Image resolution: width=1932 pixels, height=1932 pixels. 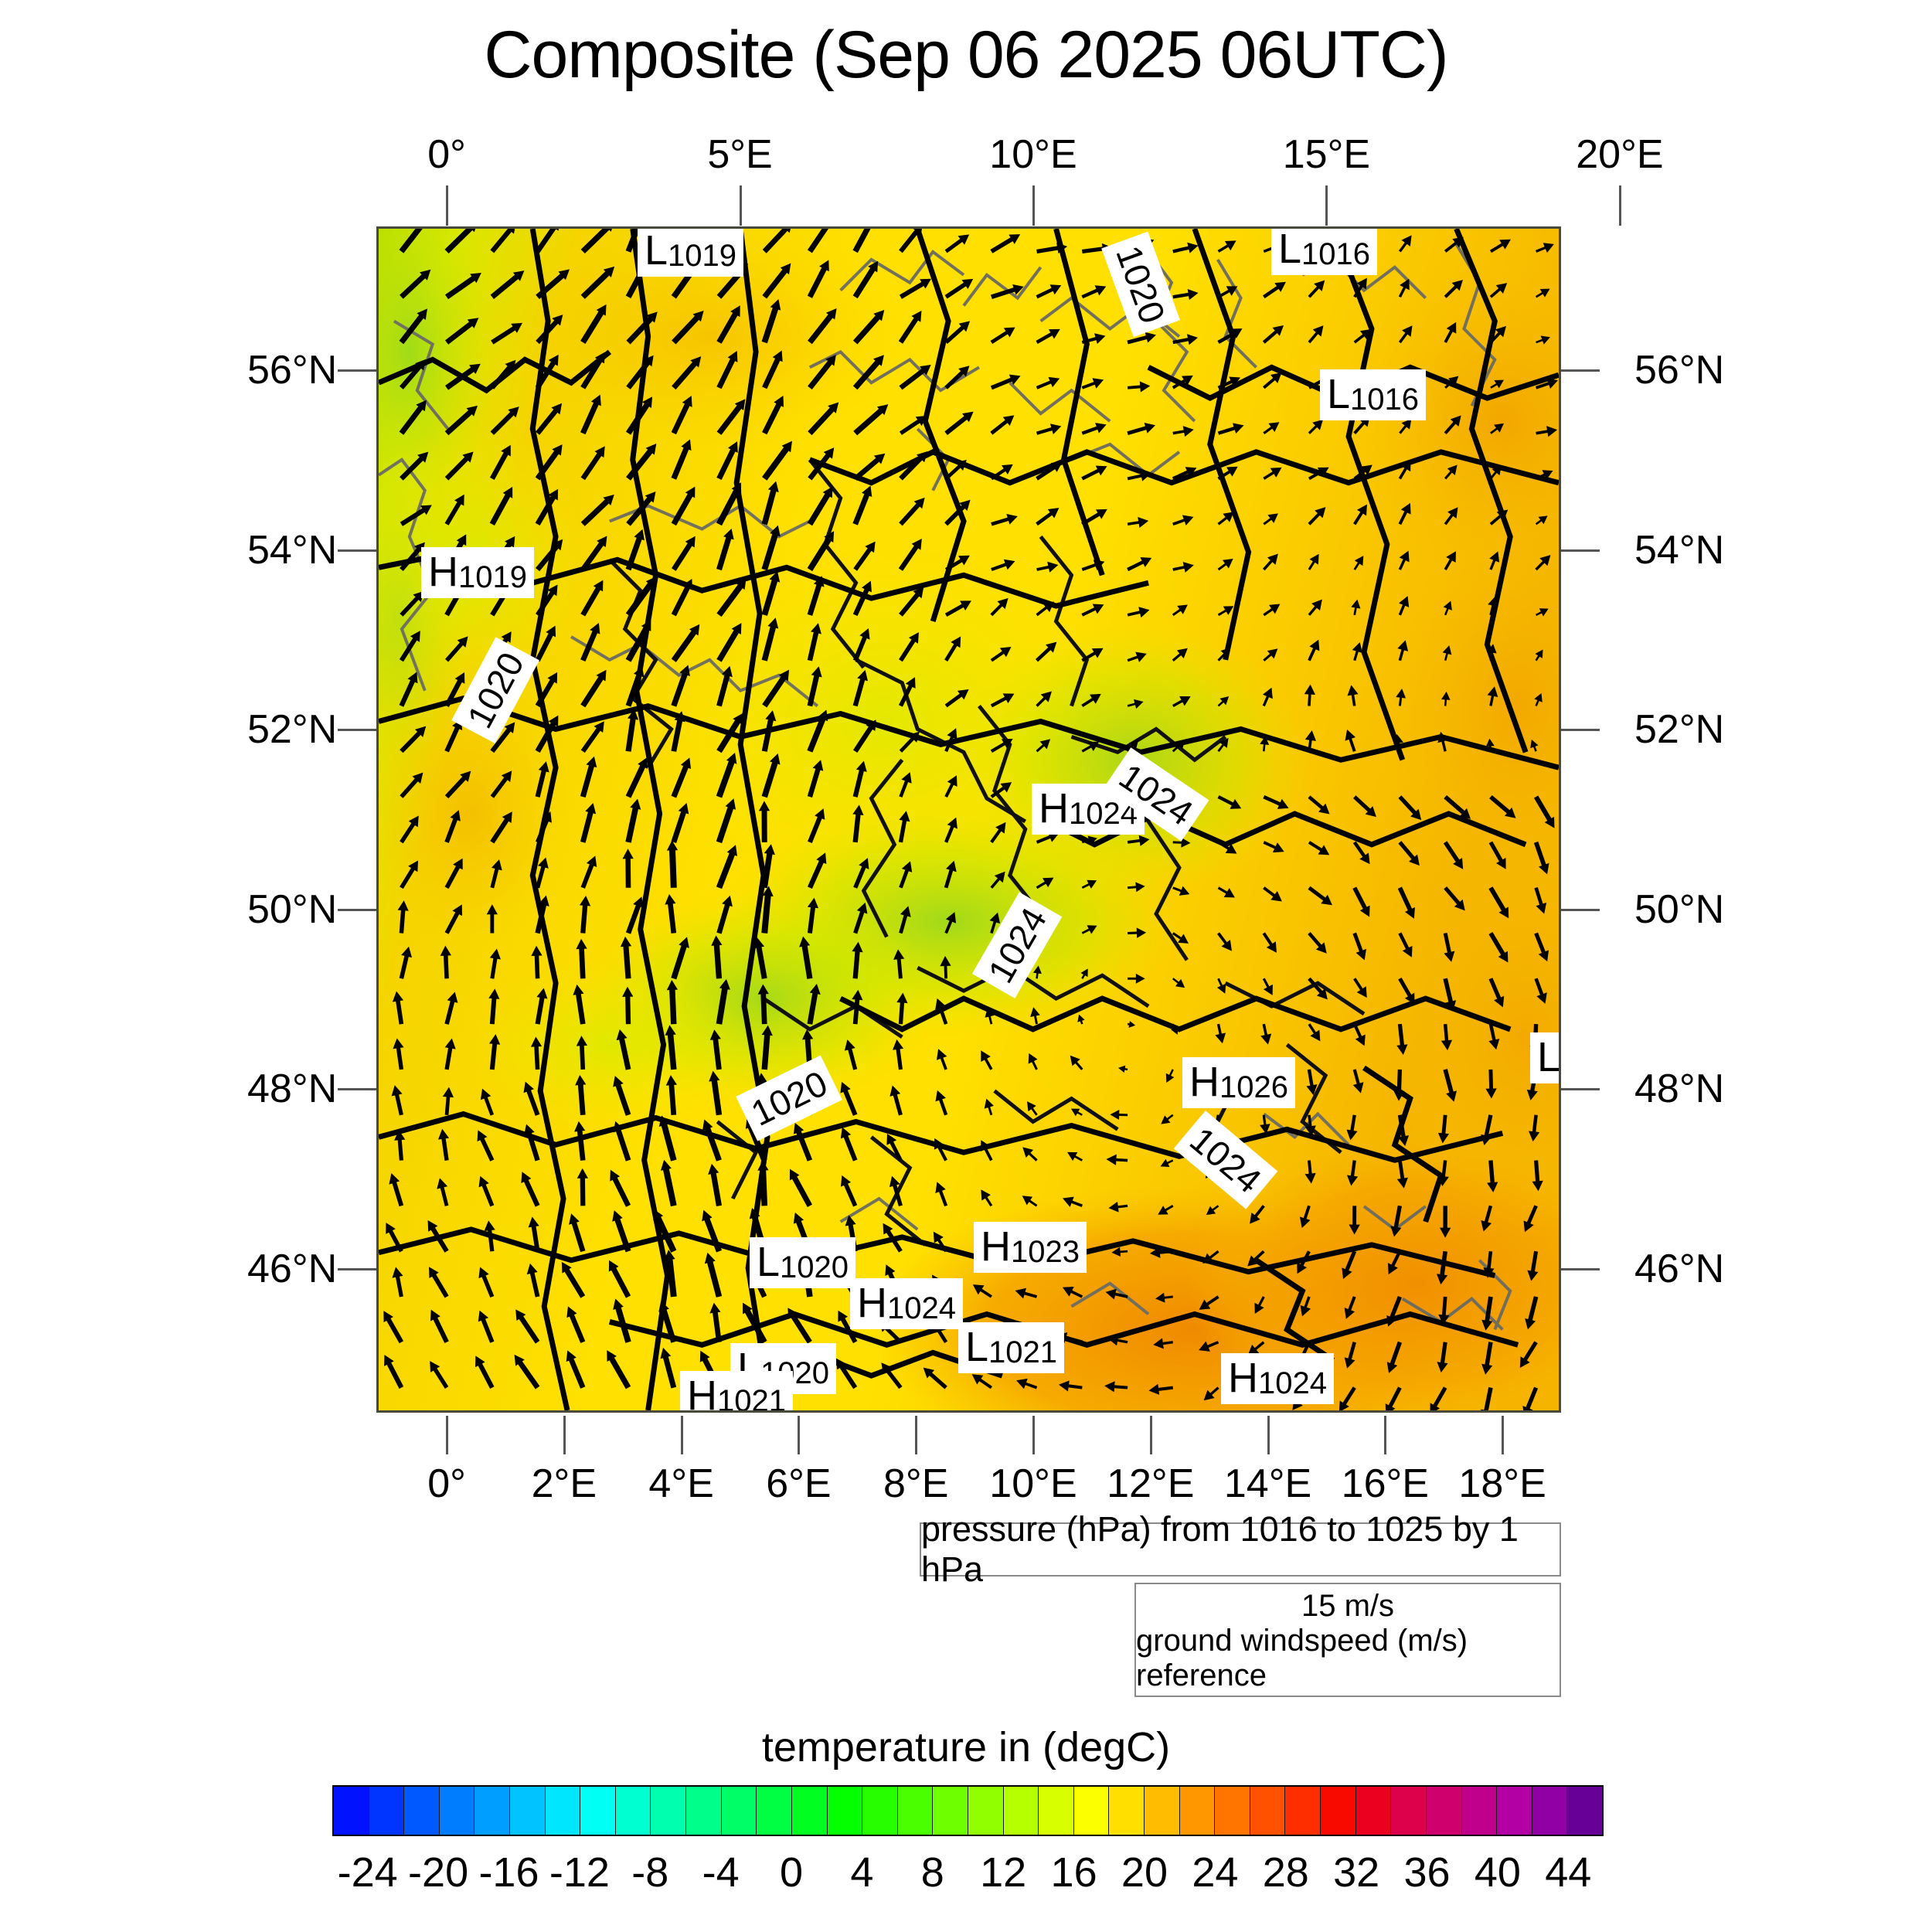 What do you see at coordinates (1568, 1872) in the screenshot?
I see `colorbar-tick-44: 44` at bounding box center [1568, 1872].